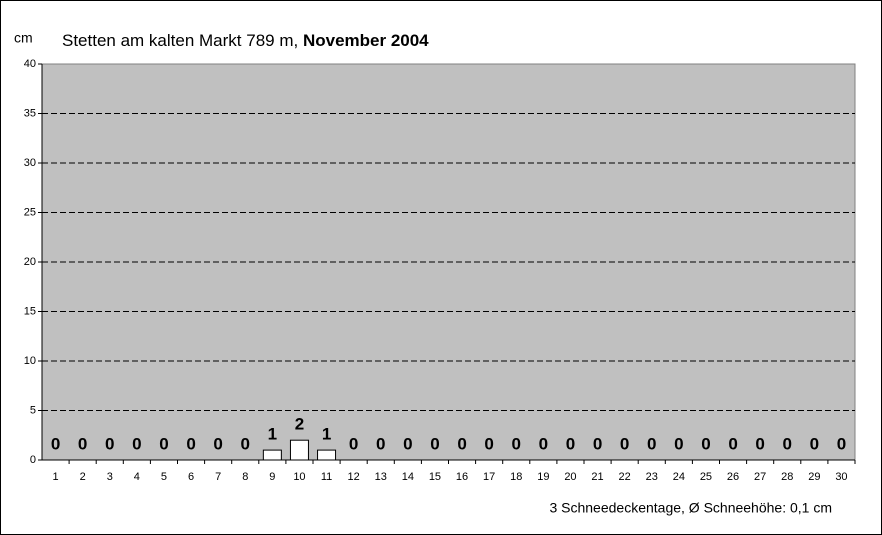 The image size is (882, 535). I want to click on x-tick-label: 20, so click(570, 477).